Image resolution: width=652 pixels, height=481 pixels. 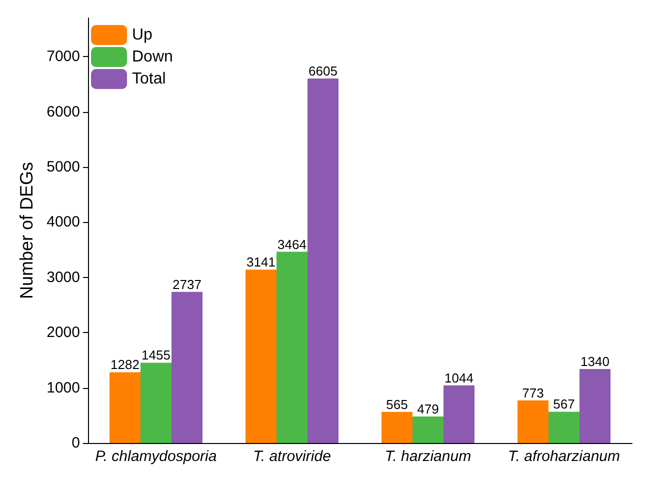 I want to click on y-tick-label: 1000, so click(x=63, y=387).